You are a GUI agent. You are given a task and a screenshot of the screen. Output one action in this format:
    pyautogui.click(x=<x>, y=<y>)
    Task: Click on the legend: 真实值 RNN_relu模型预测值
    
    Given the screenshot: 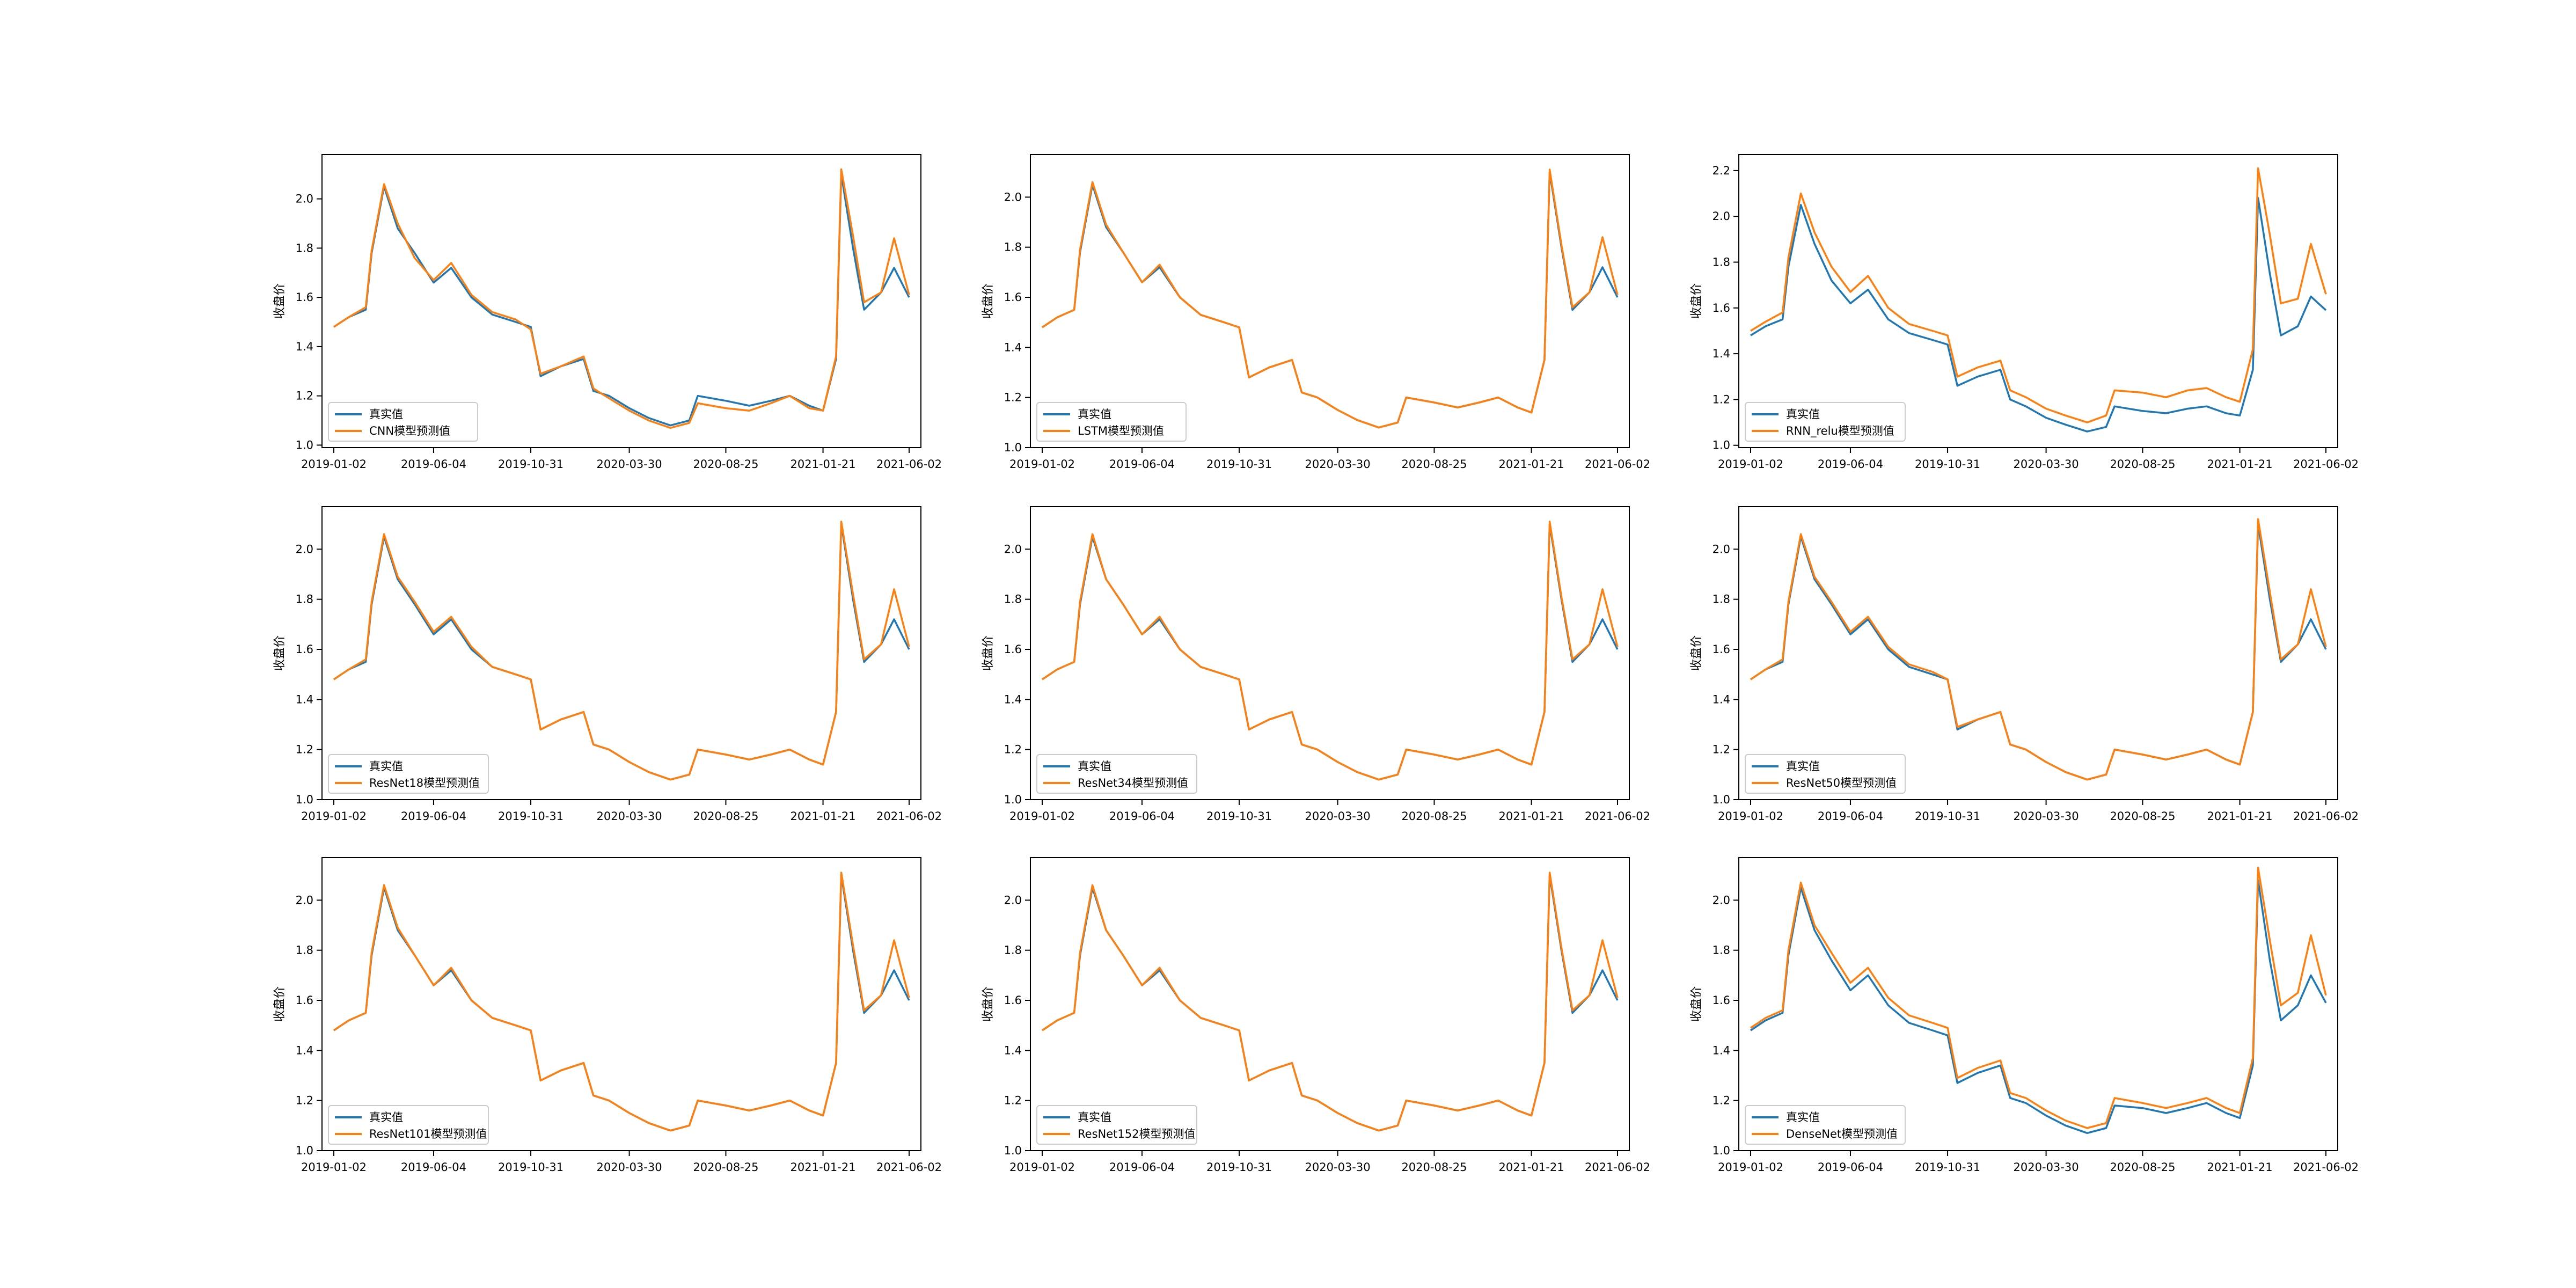 What is the action you would take?
    pyautogui.click(x=1825, y=422)
    